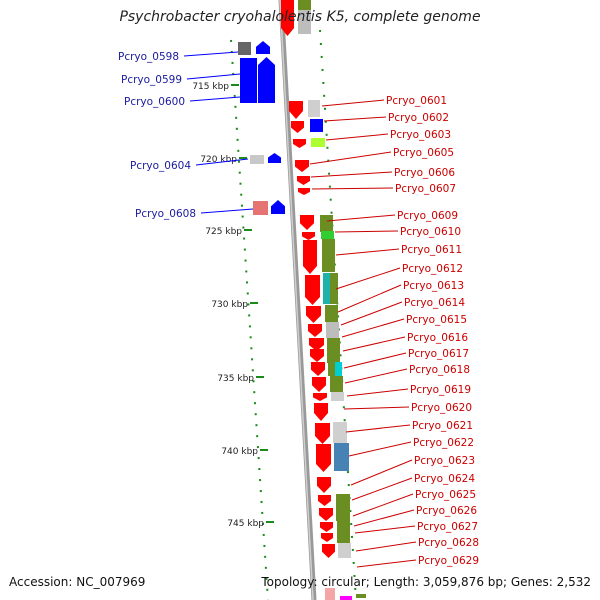 This screenshot has height=600, width=600. What do you see at coordinates (296, 300) in the screenshot?
I see `genome-backbone-highlight` at bounding box center [296, 300].